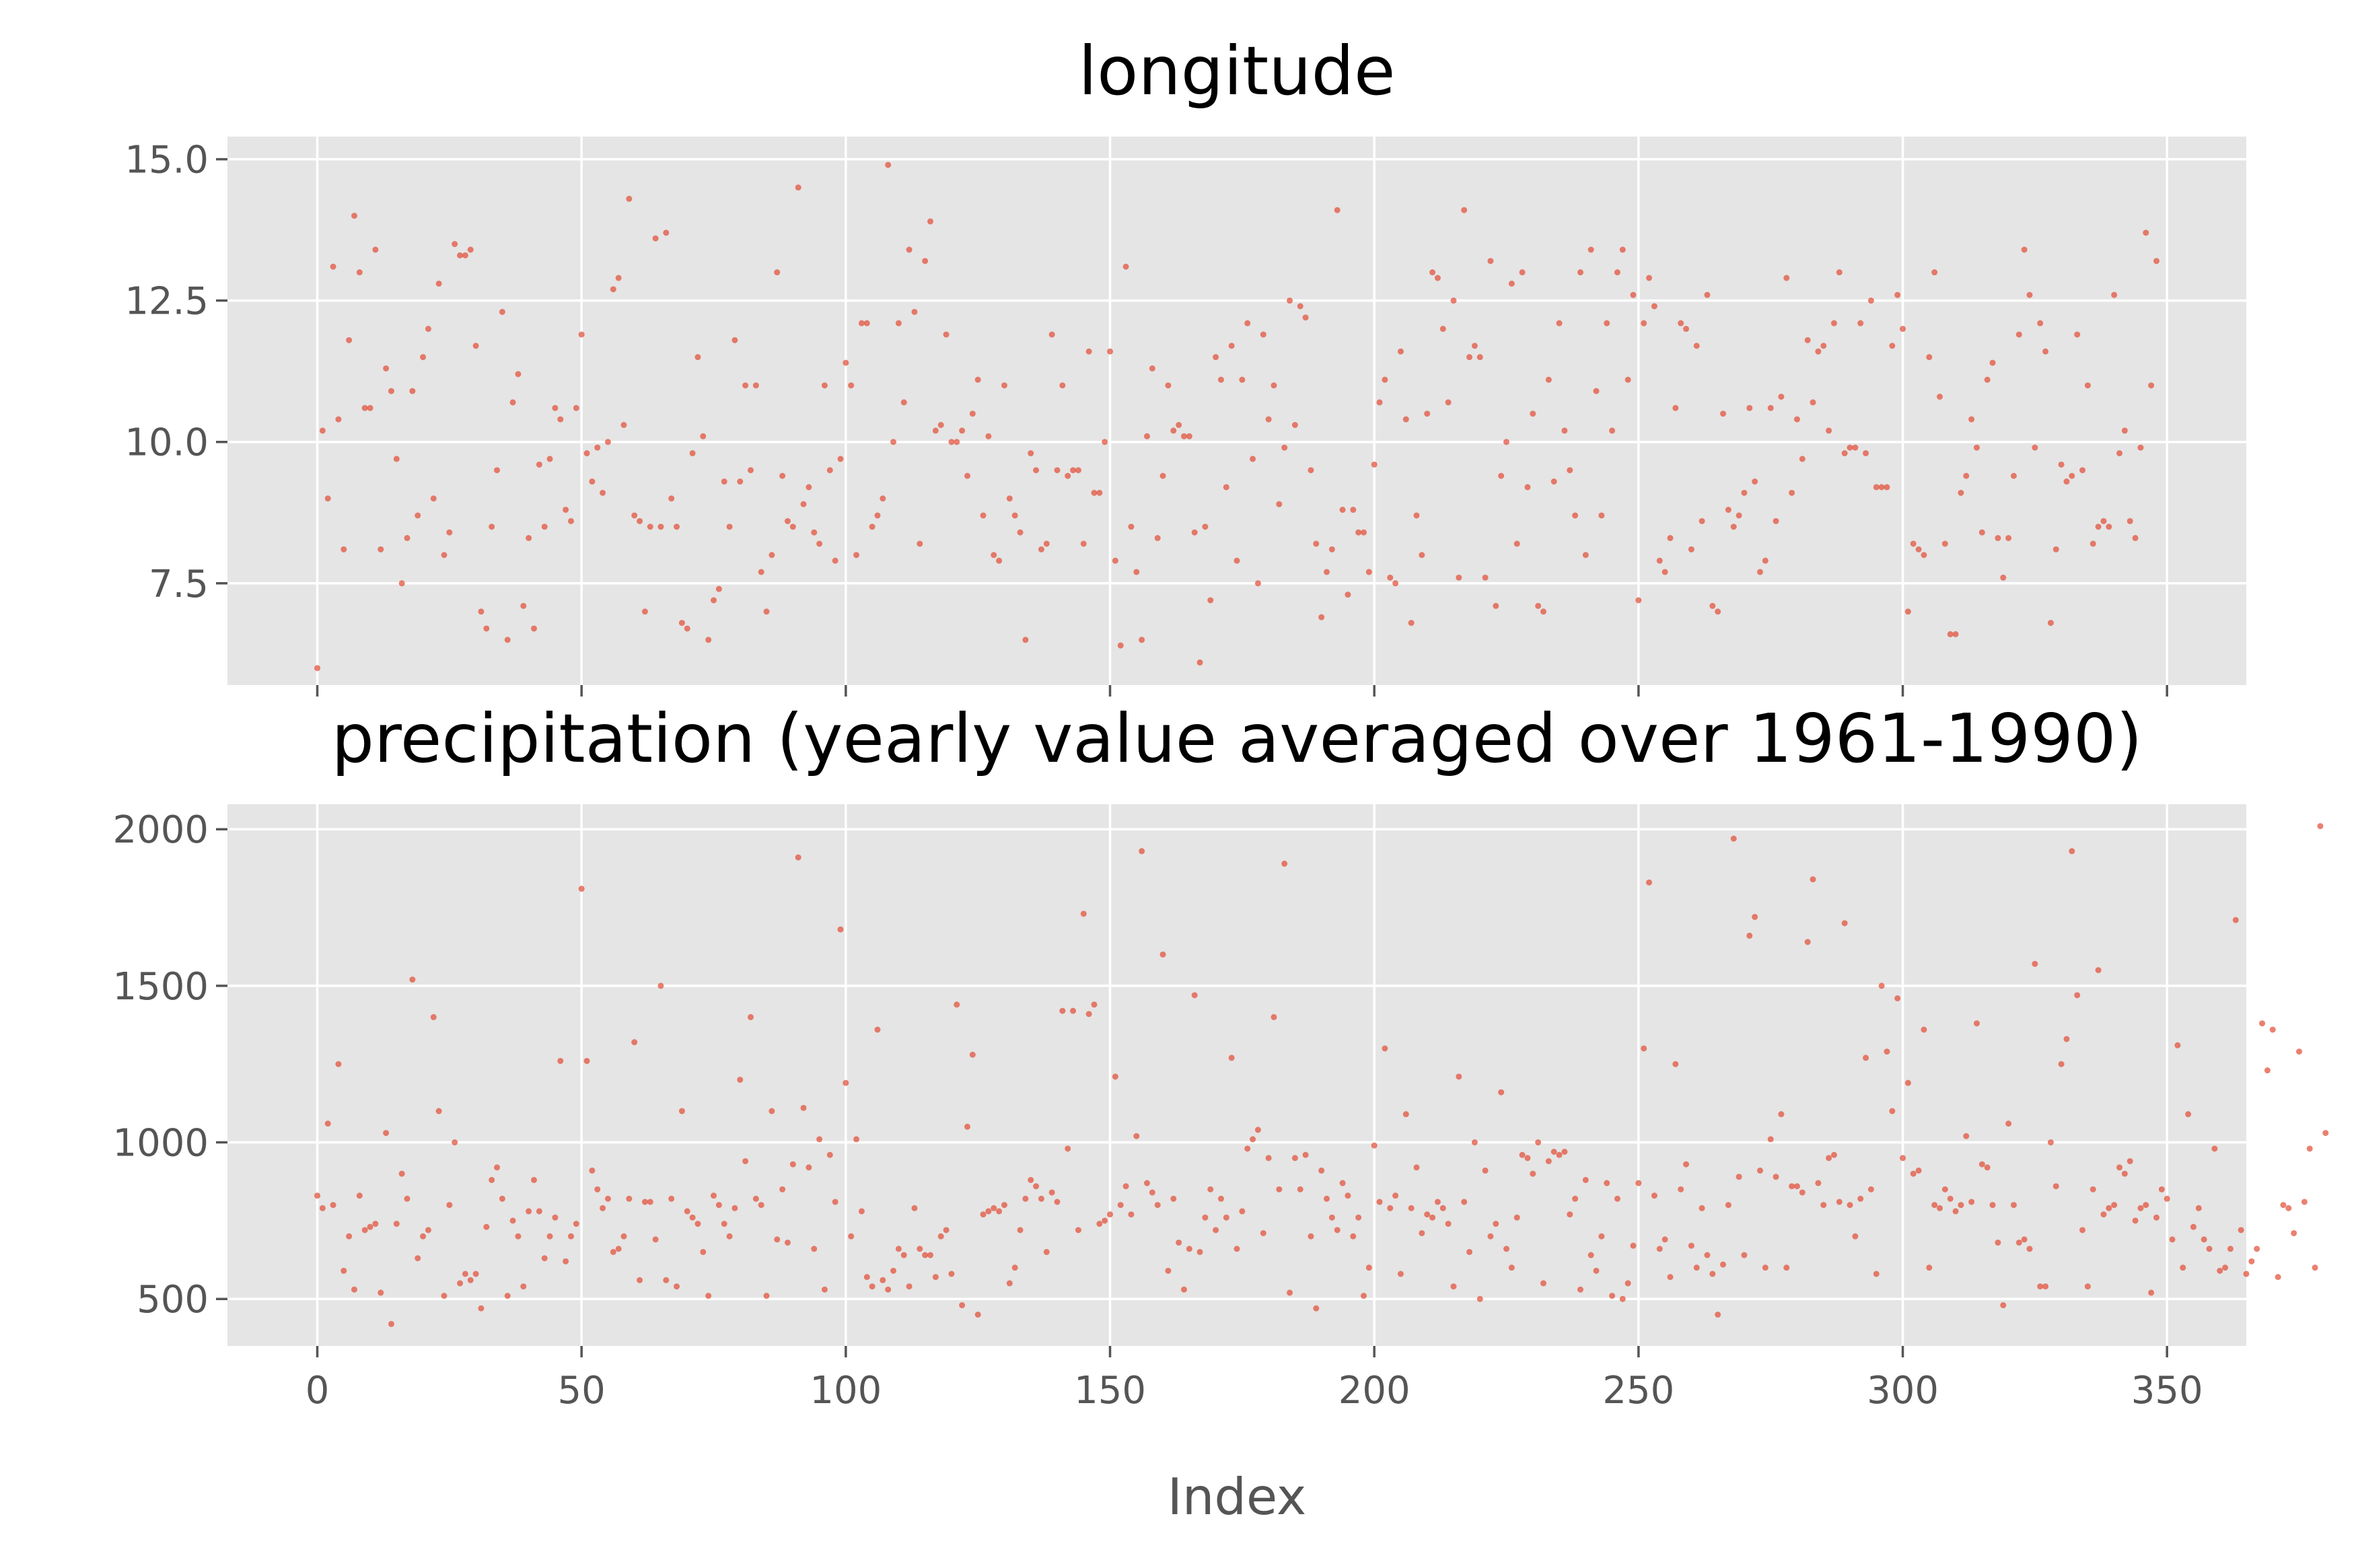 Image resolution: width=2358 pixels, height=1568 pixels. I want to click on x-axis-label: Index, so click(1237, 1497).